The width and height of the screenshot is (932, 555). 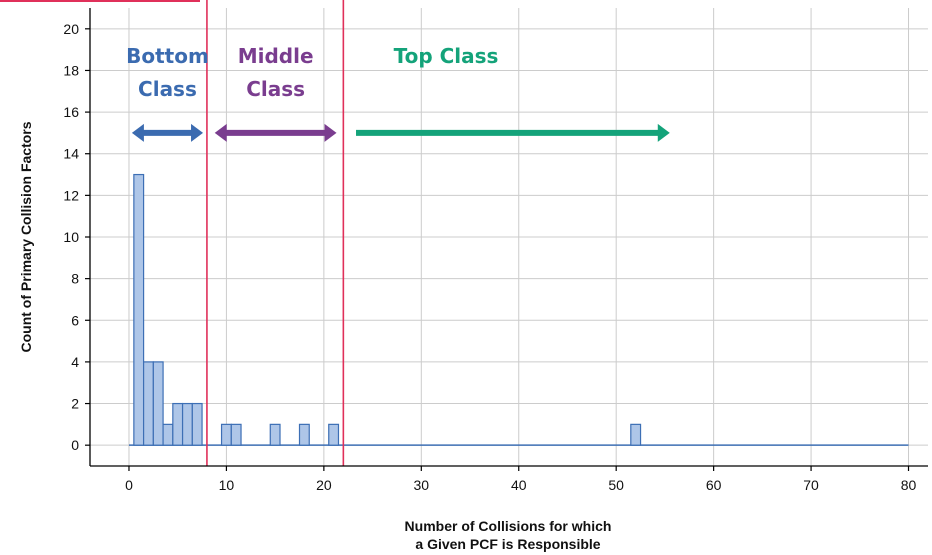 I want to click on x-tick-label: 60, so click(x=714, y=485).